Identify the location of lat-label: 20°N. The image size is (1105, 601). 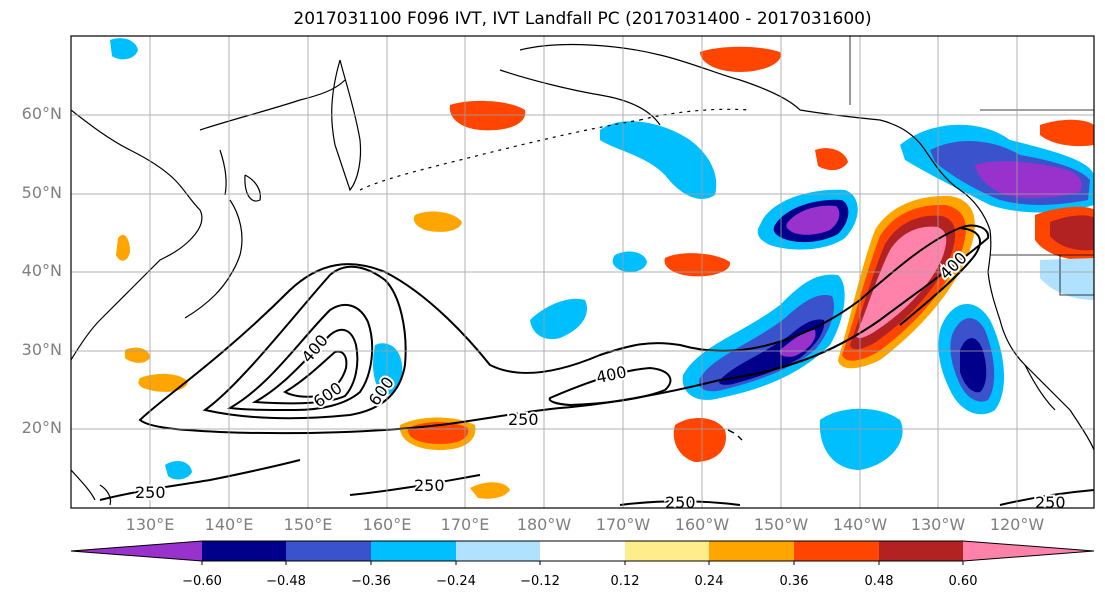
(41, 427).